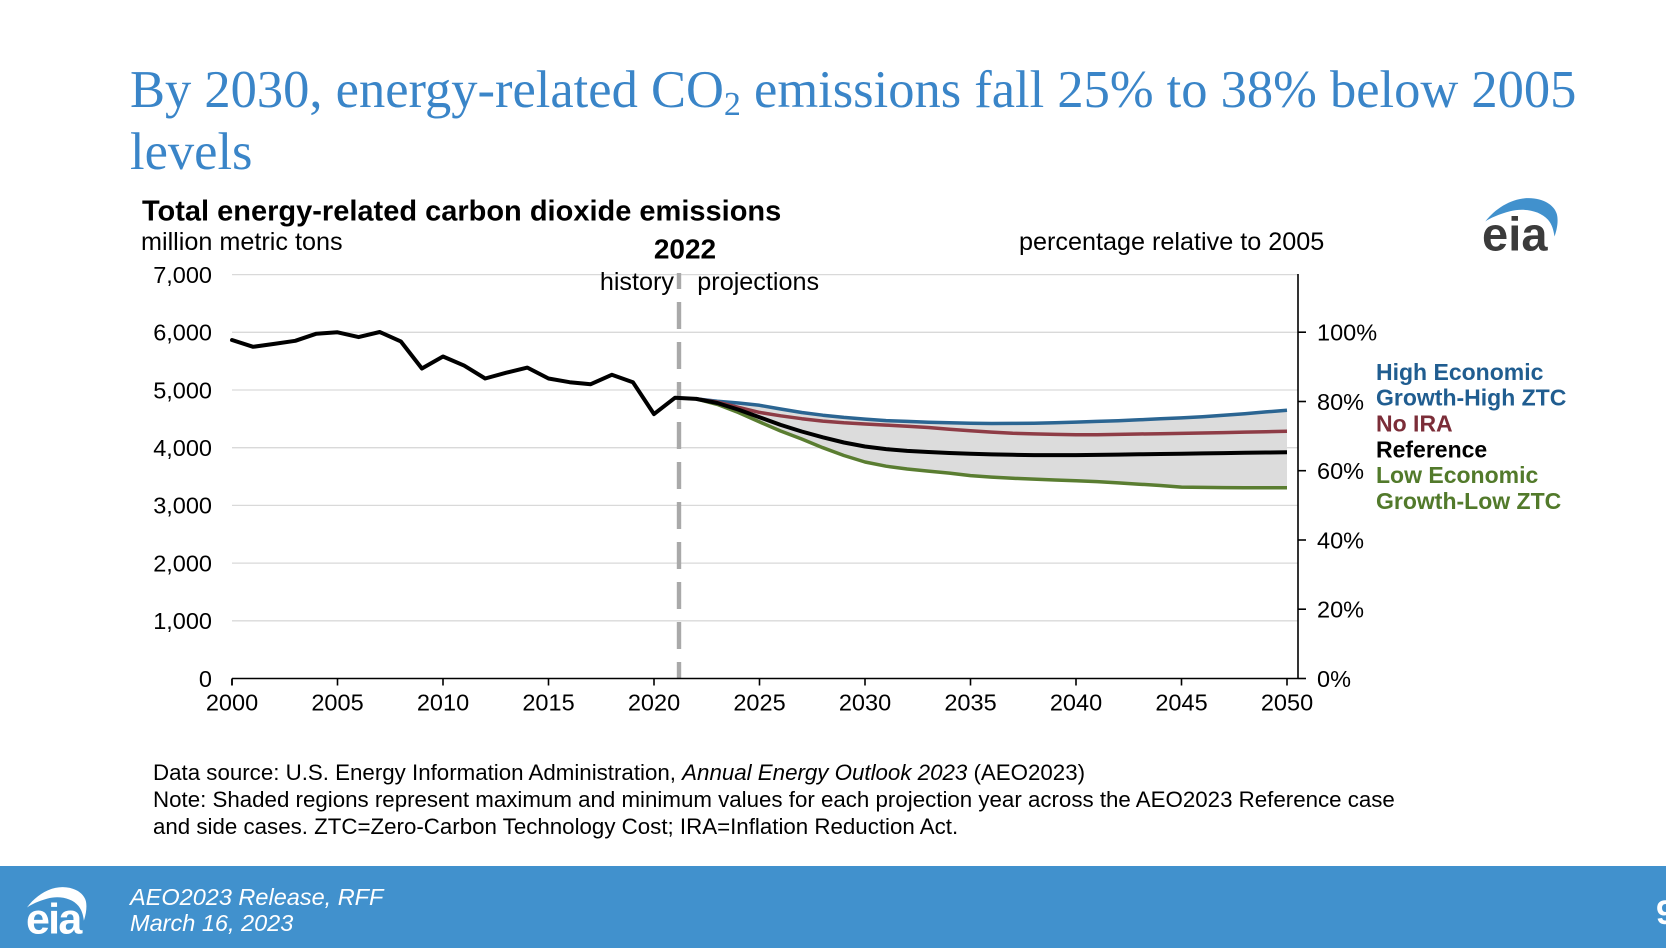 This screenshot has height=948, width=1666. Describe the element at coordinates (1457, 475) in the screenshot. I see `svg-text: Low Economic` at that location.